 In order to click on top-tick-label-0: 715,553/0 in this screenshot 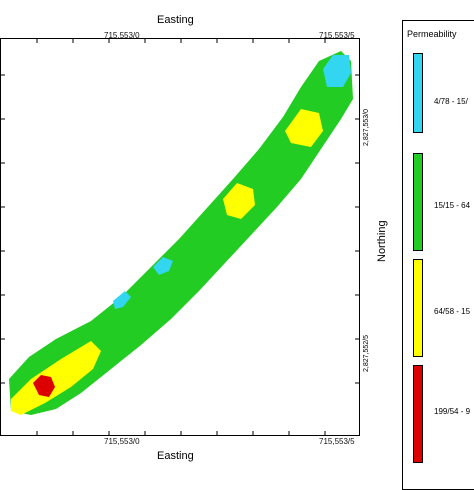, I will do `click(122, 35)`.